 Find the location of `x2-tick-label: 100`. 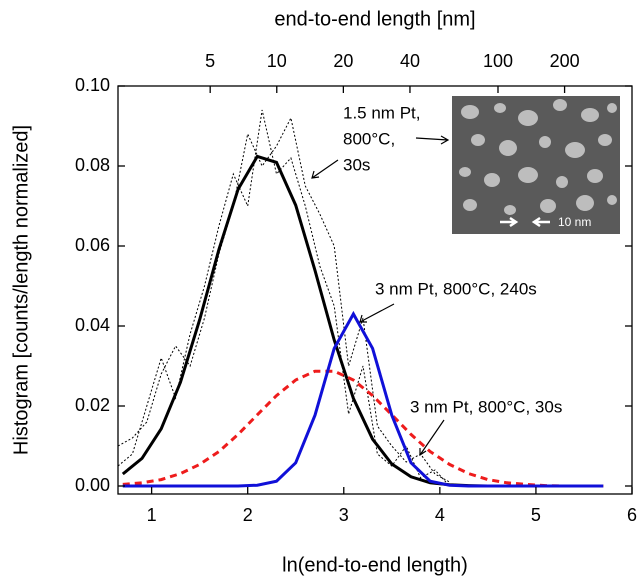

x2-tick-label: 100 is located at coordinates (498, 61).